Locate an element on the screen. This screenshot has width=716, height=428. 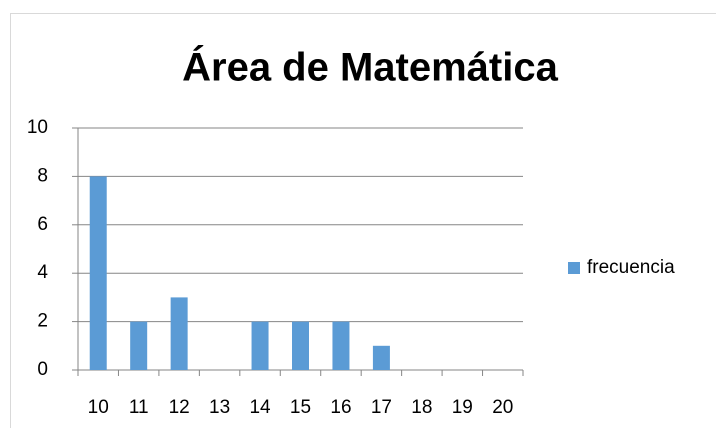
x-tick-label: 14 is located at coordinates (260, 407).